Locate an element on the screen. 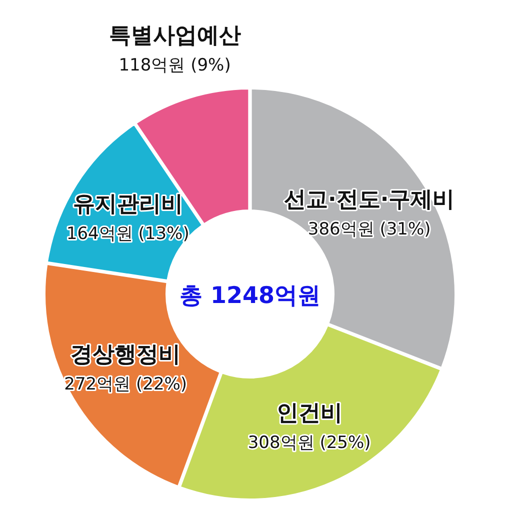 The width and height of the screenshot is (532, 523). slice-label: 인건비 is located at coordinates (309, 413).